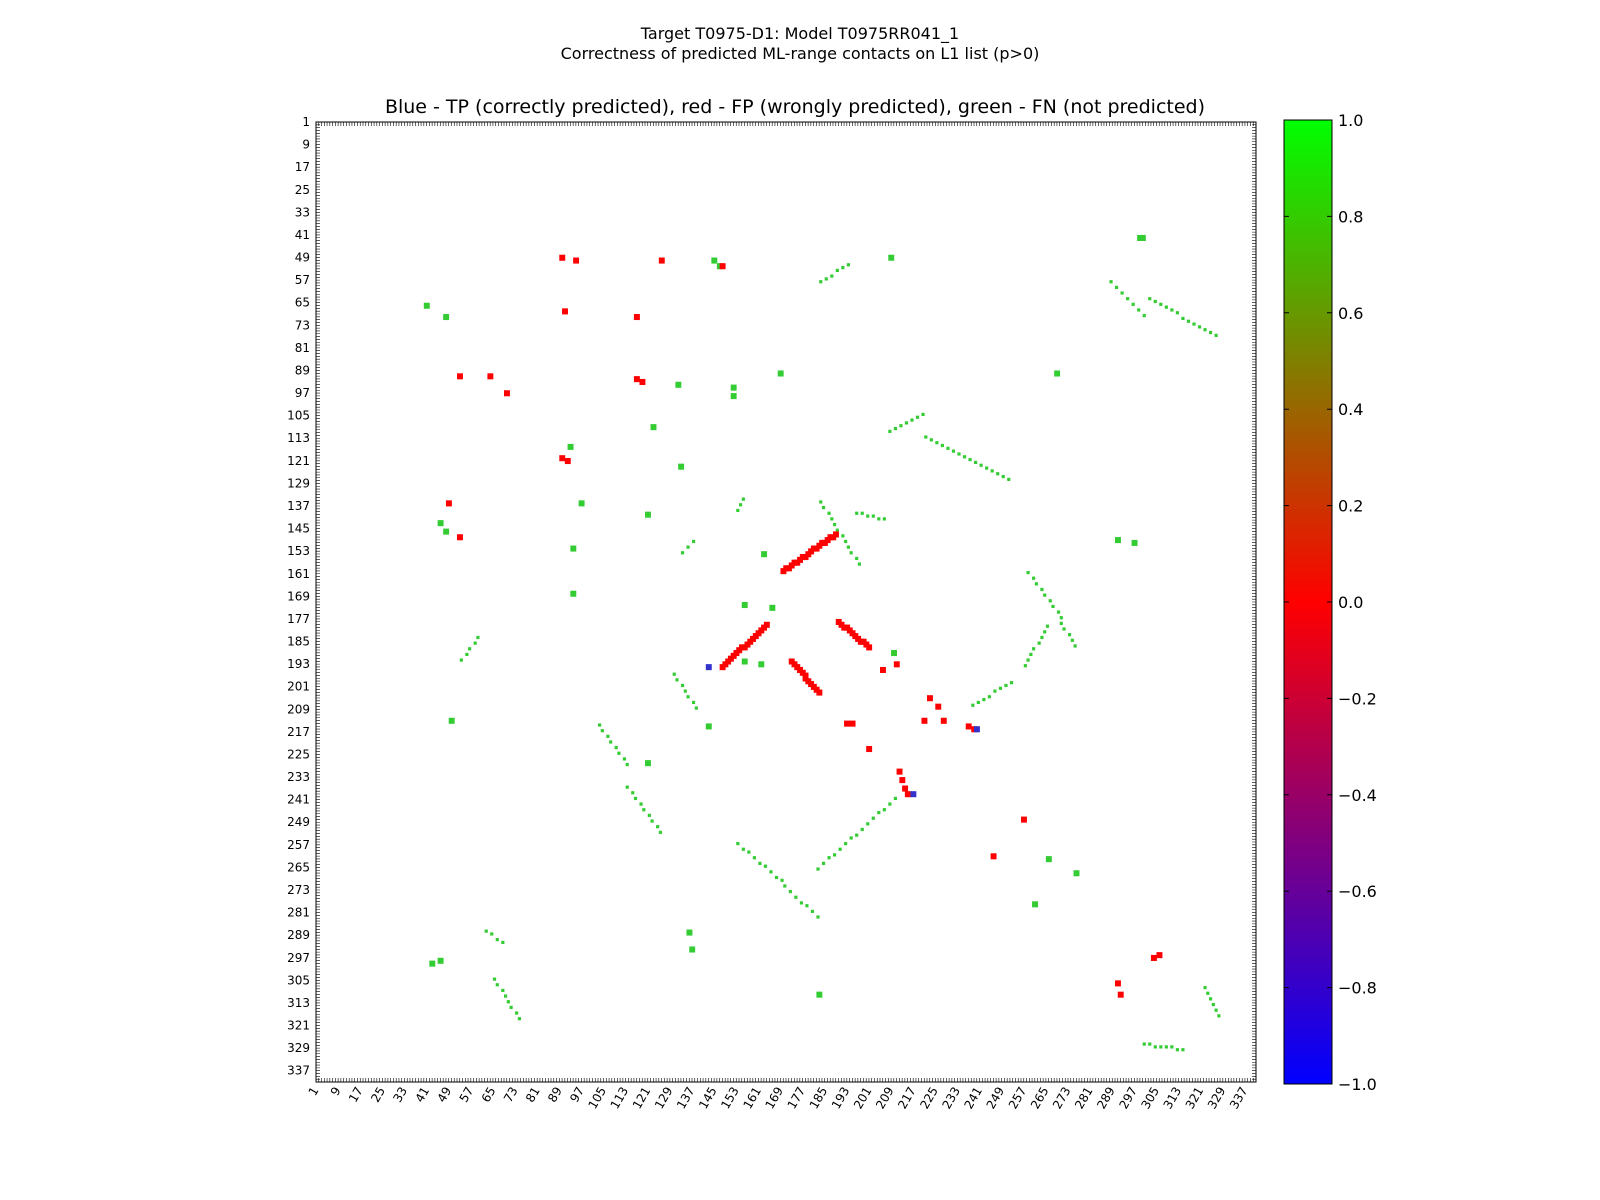 The width and height of the screenshot is (1600, 1200). Describe the element at coordinates (598, 1098) in the screenshot. I see `x-tick-label: 105` at that location.